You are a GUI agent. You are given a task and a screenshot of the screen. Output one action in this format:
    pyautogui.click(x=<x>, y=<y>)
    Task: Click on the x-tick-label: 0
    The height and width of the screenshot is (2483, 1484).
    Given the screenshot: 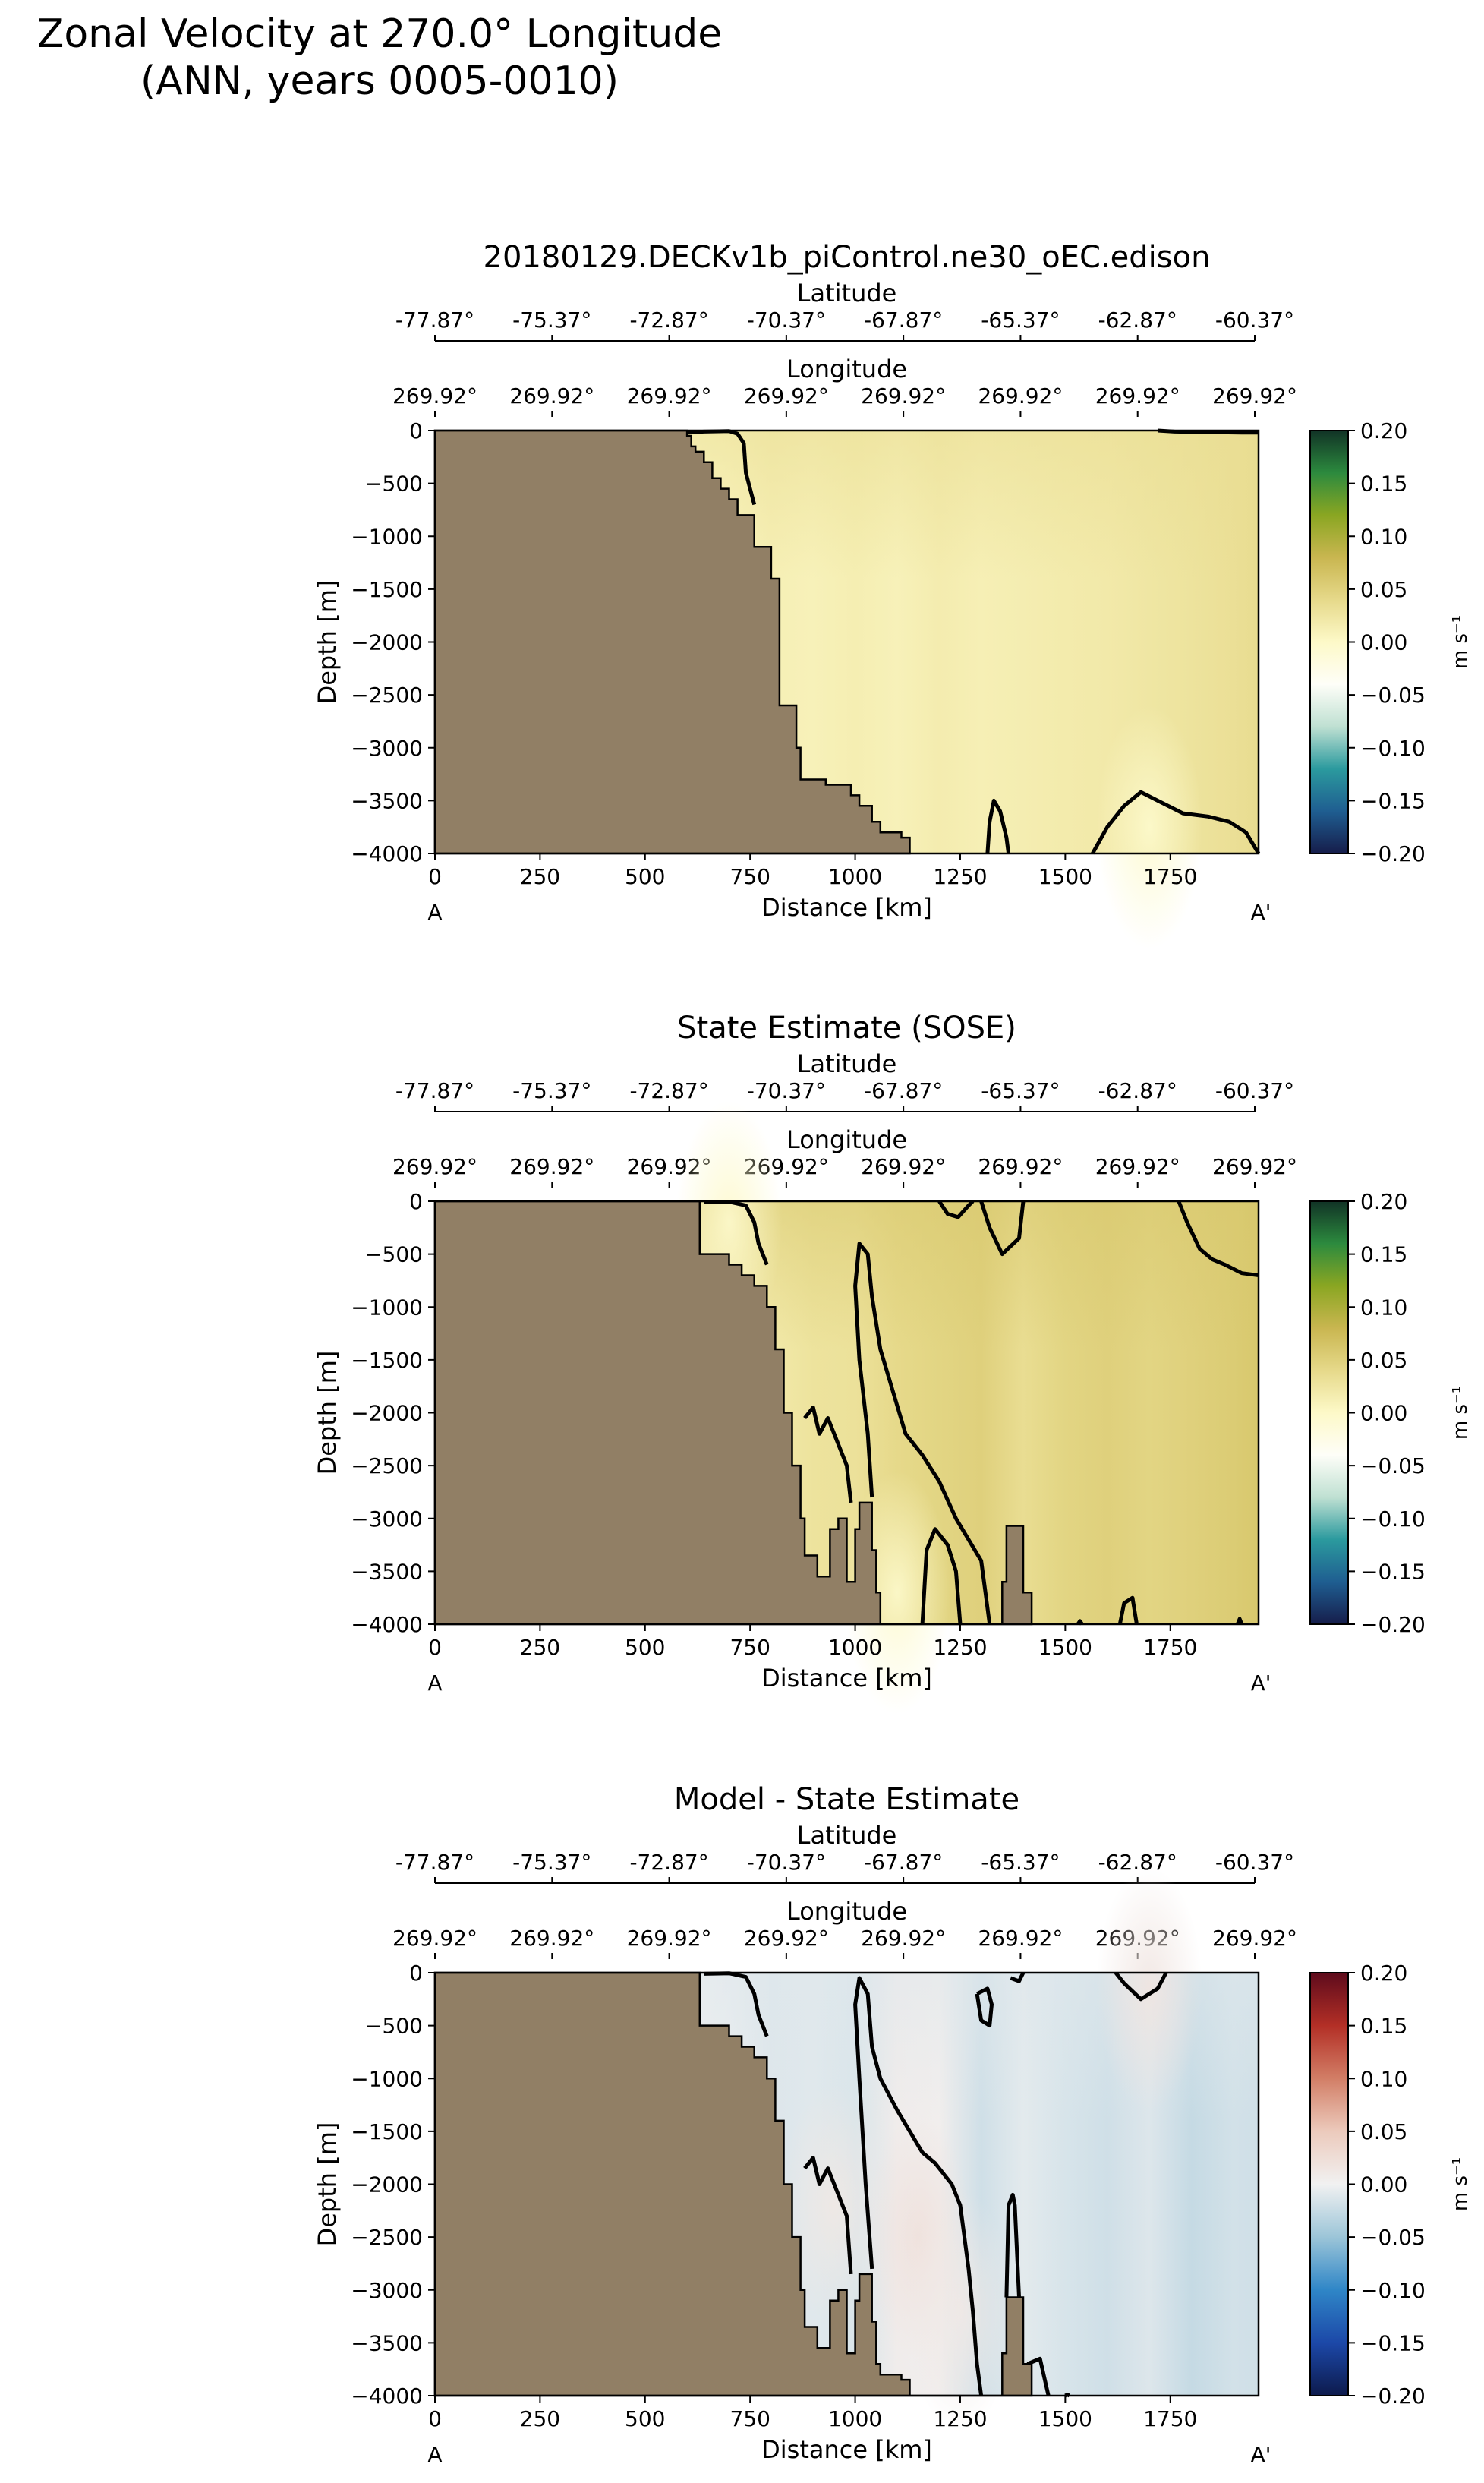 What is the action you would take?
    pyautogui.click(x=435, y=2418)
    